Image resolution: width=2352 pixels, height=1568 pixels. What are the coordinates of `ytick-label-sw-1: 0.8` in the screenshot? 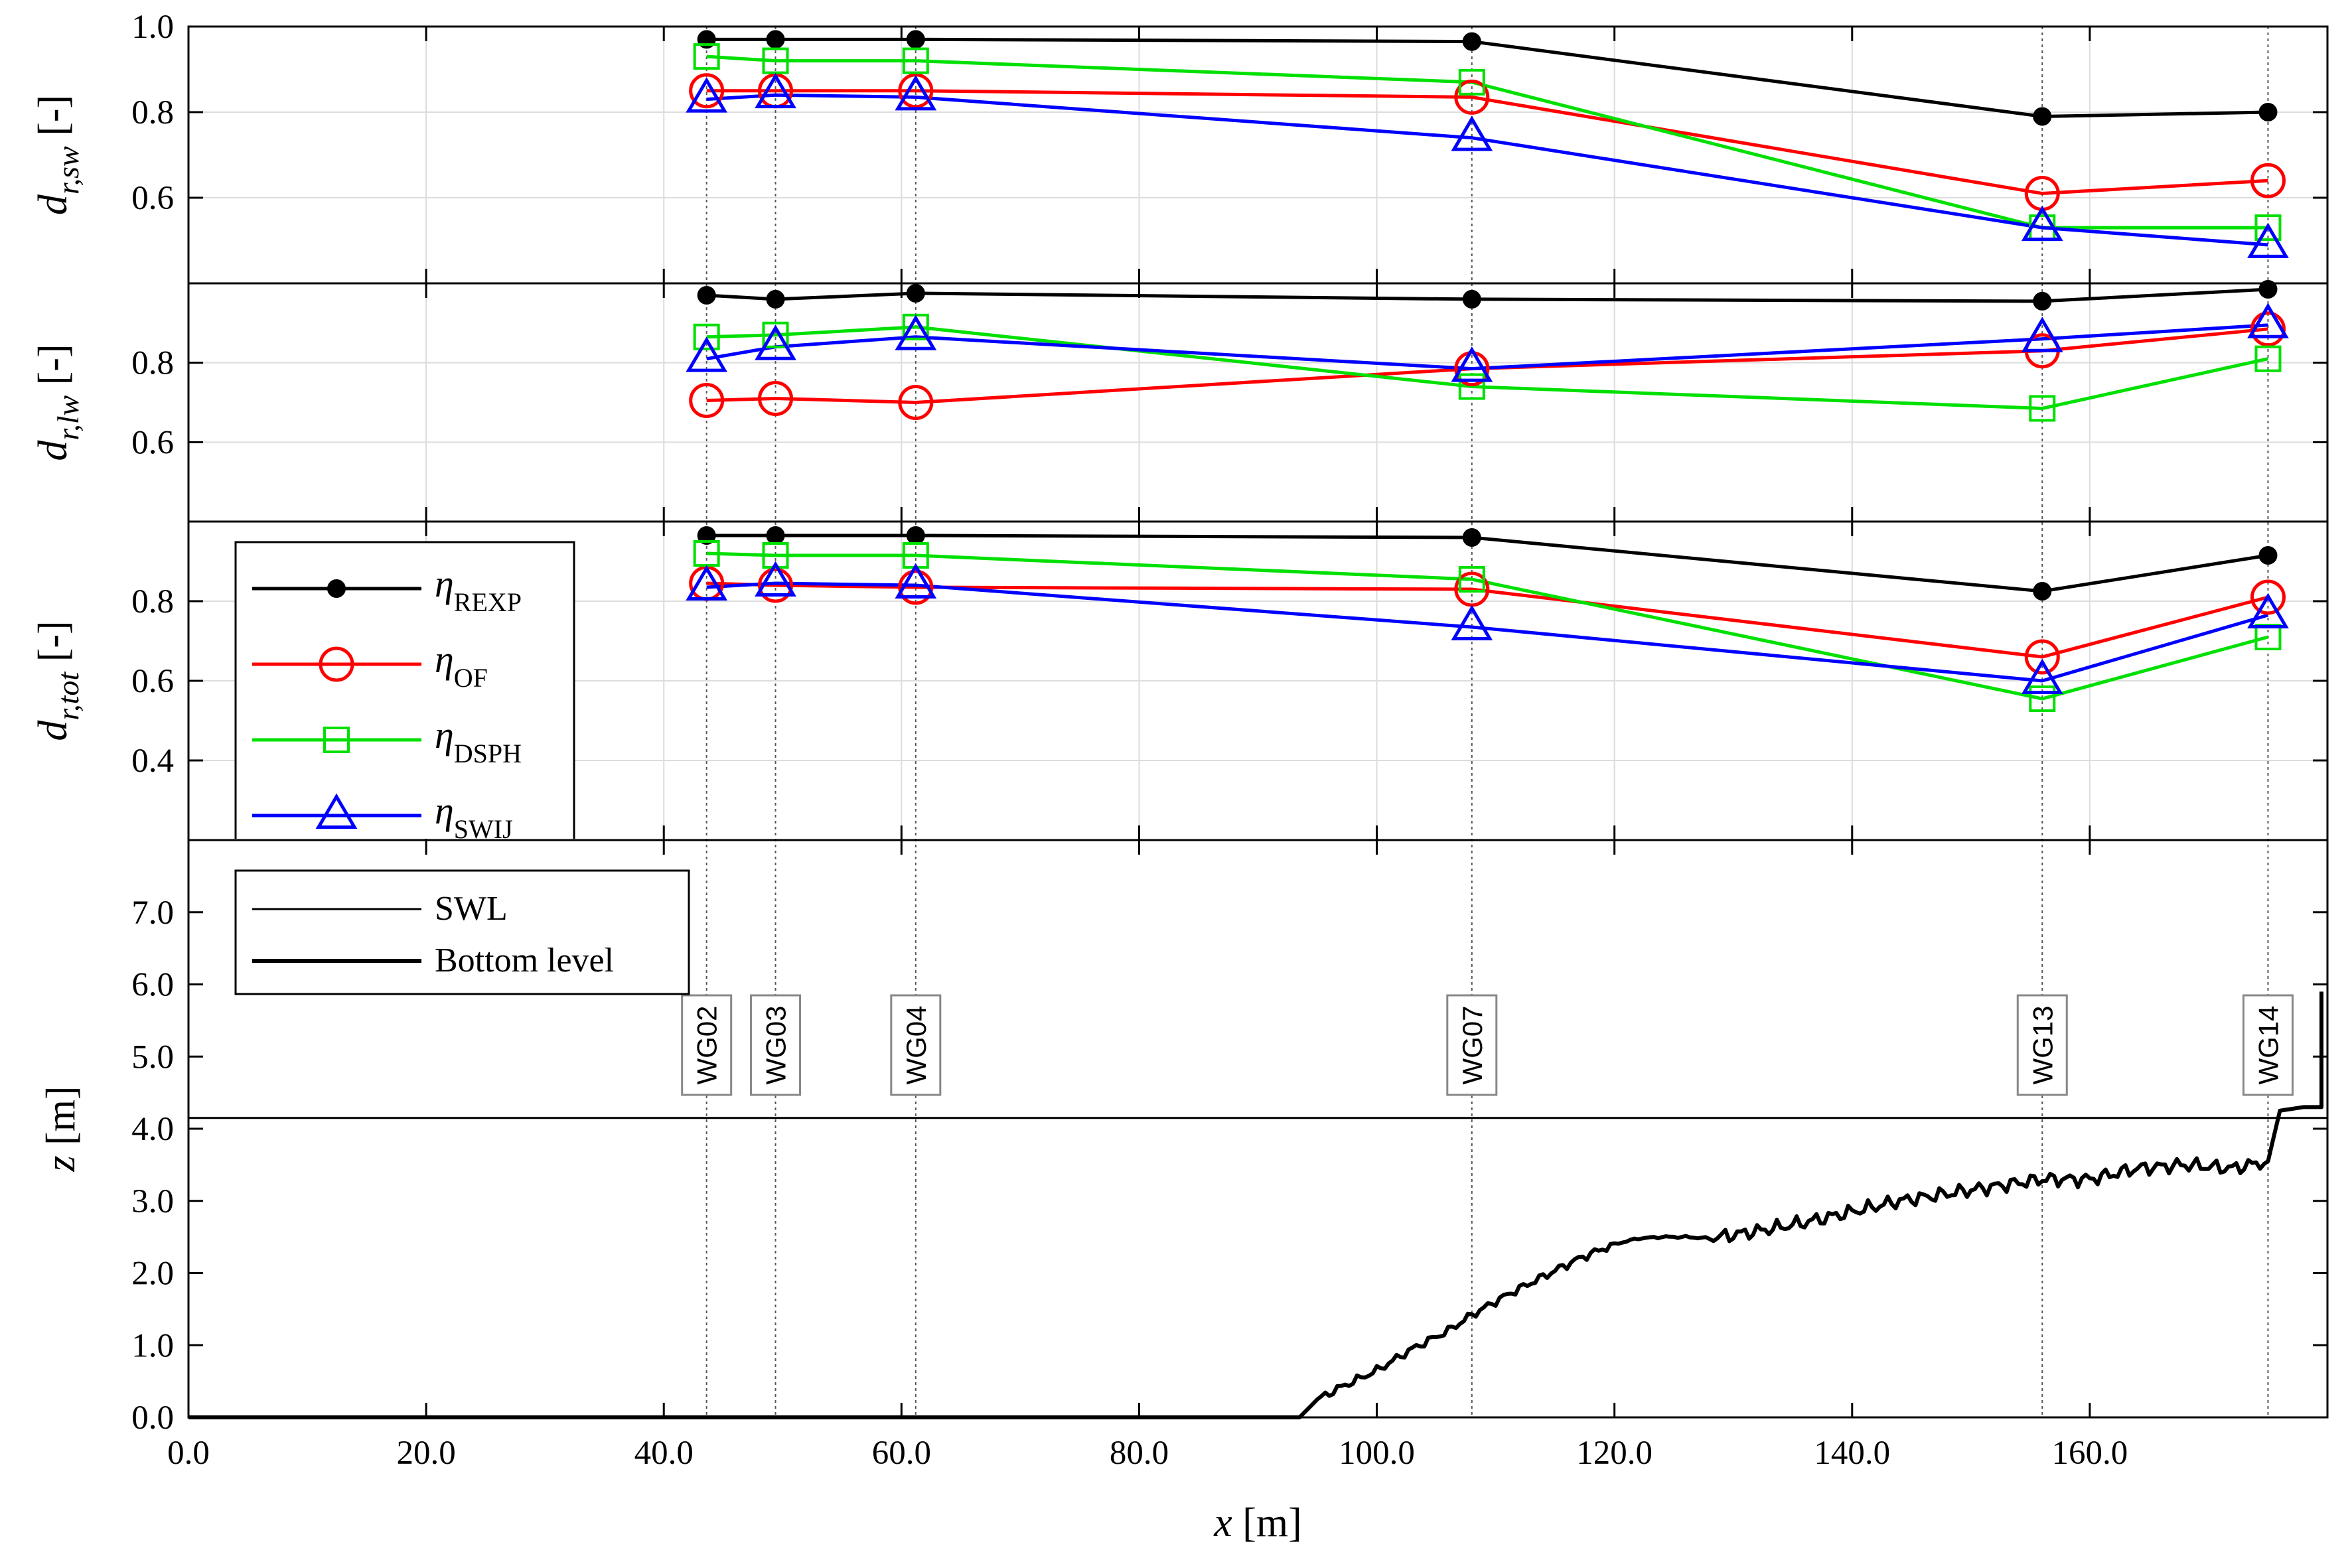 It's located at (152, 112).